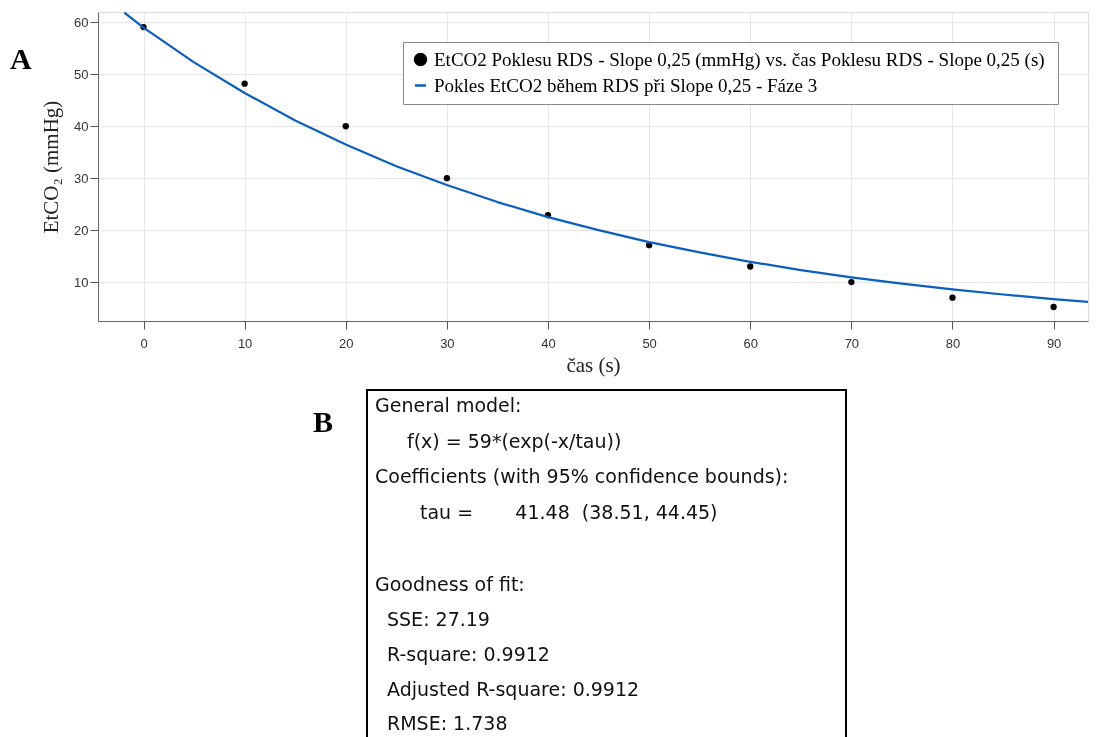 The height and width of the screenshot is (737, 1109). I want to click on x-tick-label: 70, so click(852, 343).